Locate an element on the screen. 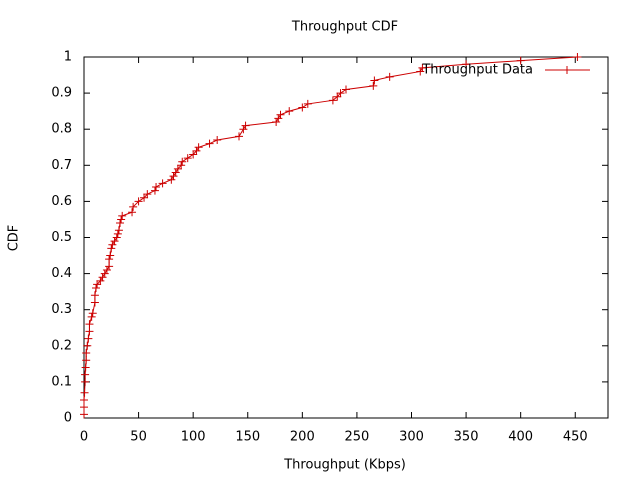 Image resolution: width=640 pixels, height=480 pixels. legend-label: Throughput Data is located at coordinates (477, 70).